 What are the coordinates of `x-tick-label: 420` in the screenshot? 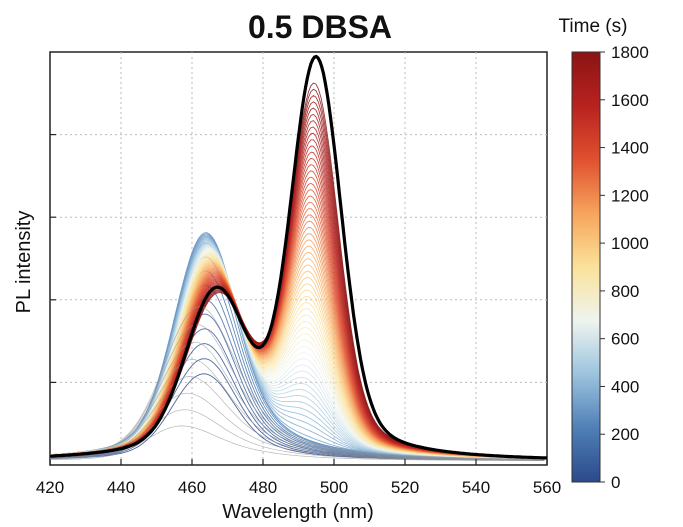 It's located at (50, 487).